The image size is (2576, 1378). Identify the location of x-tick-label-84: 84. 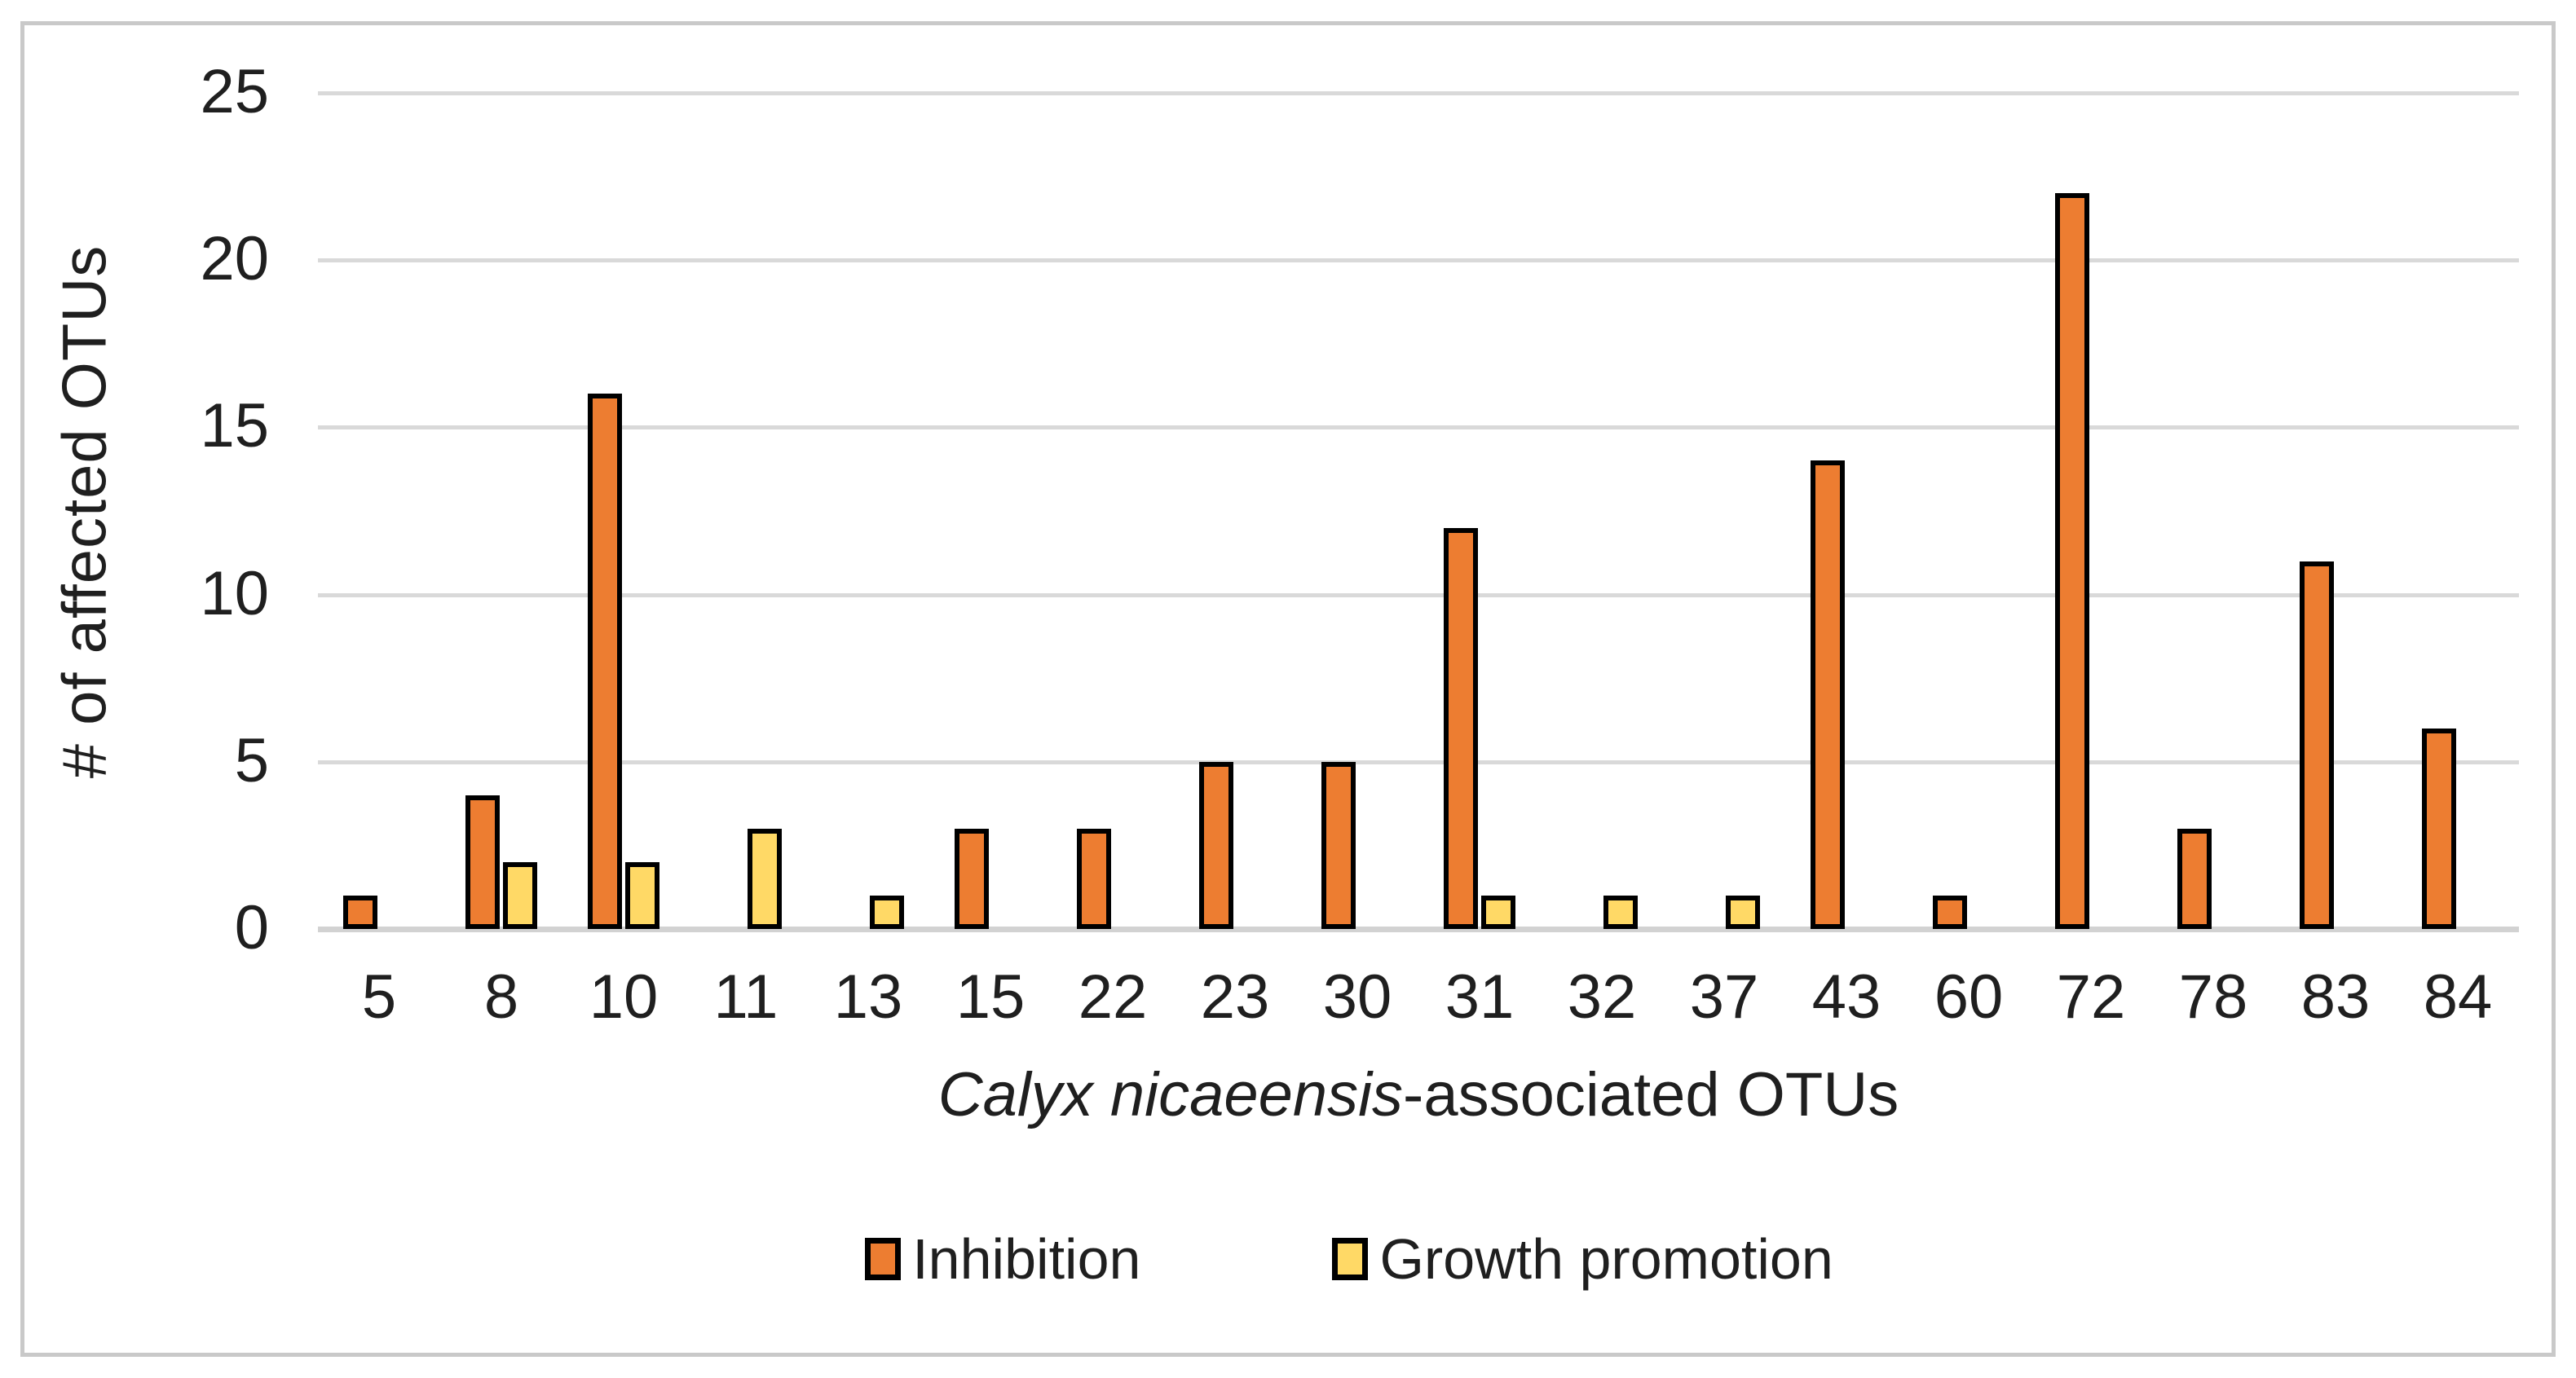
(2458, 997).